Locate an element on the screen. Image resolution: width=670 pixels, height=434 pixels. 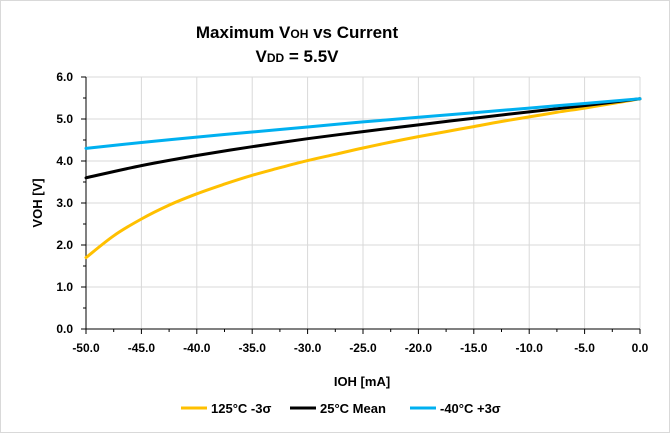
y-axis-label: VOH [V] is located at coordinates (37, 202).